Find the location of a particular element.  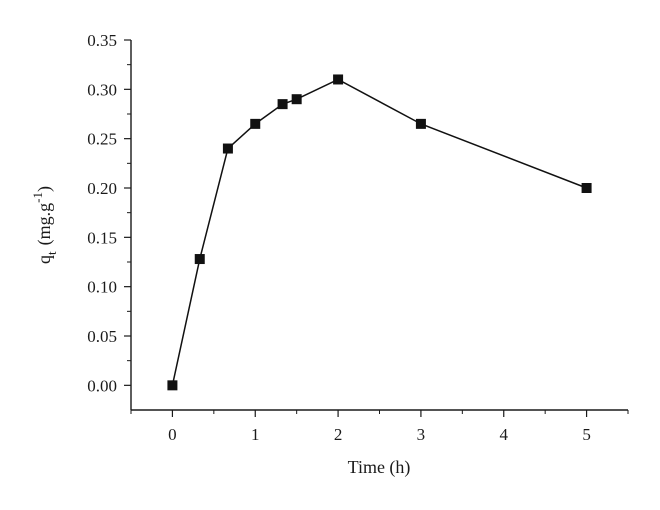

x-tick-label: 3 is located at coordinates (421, 434).